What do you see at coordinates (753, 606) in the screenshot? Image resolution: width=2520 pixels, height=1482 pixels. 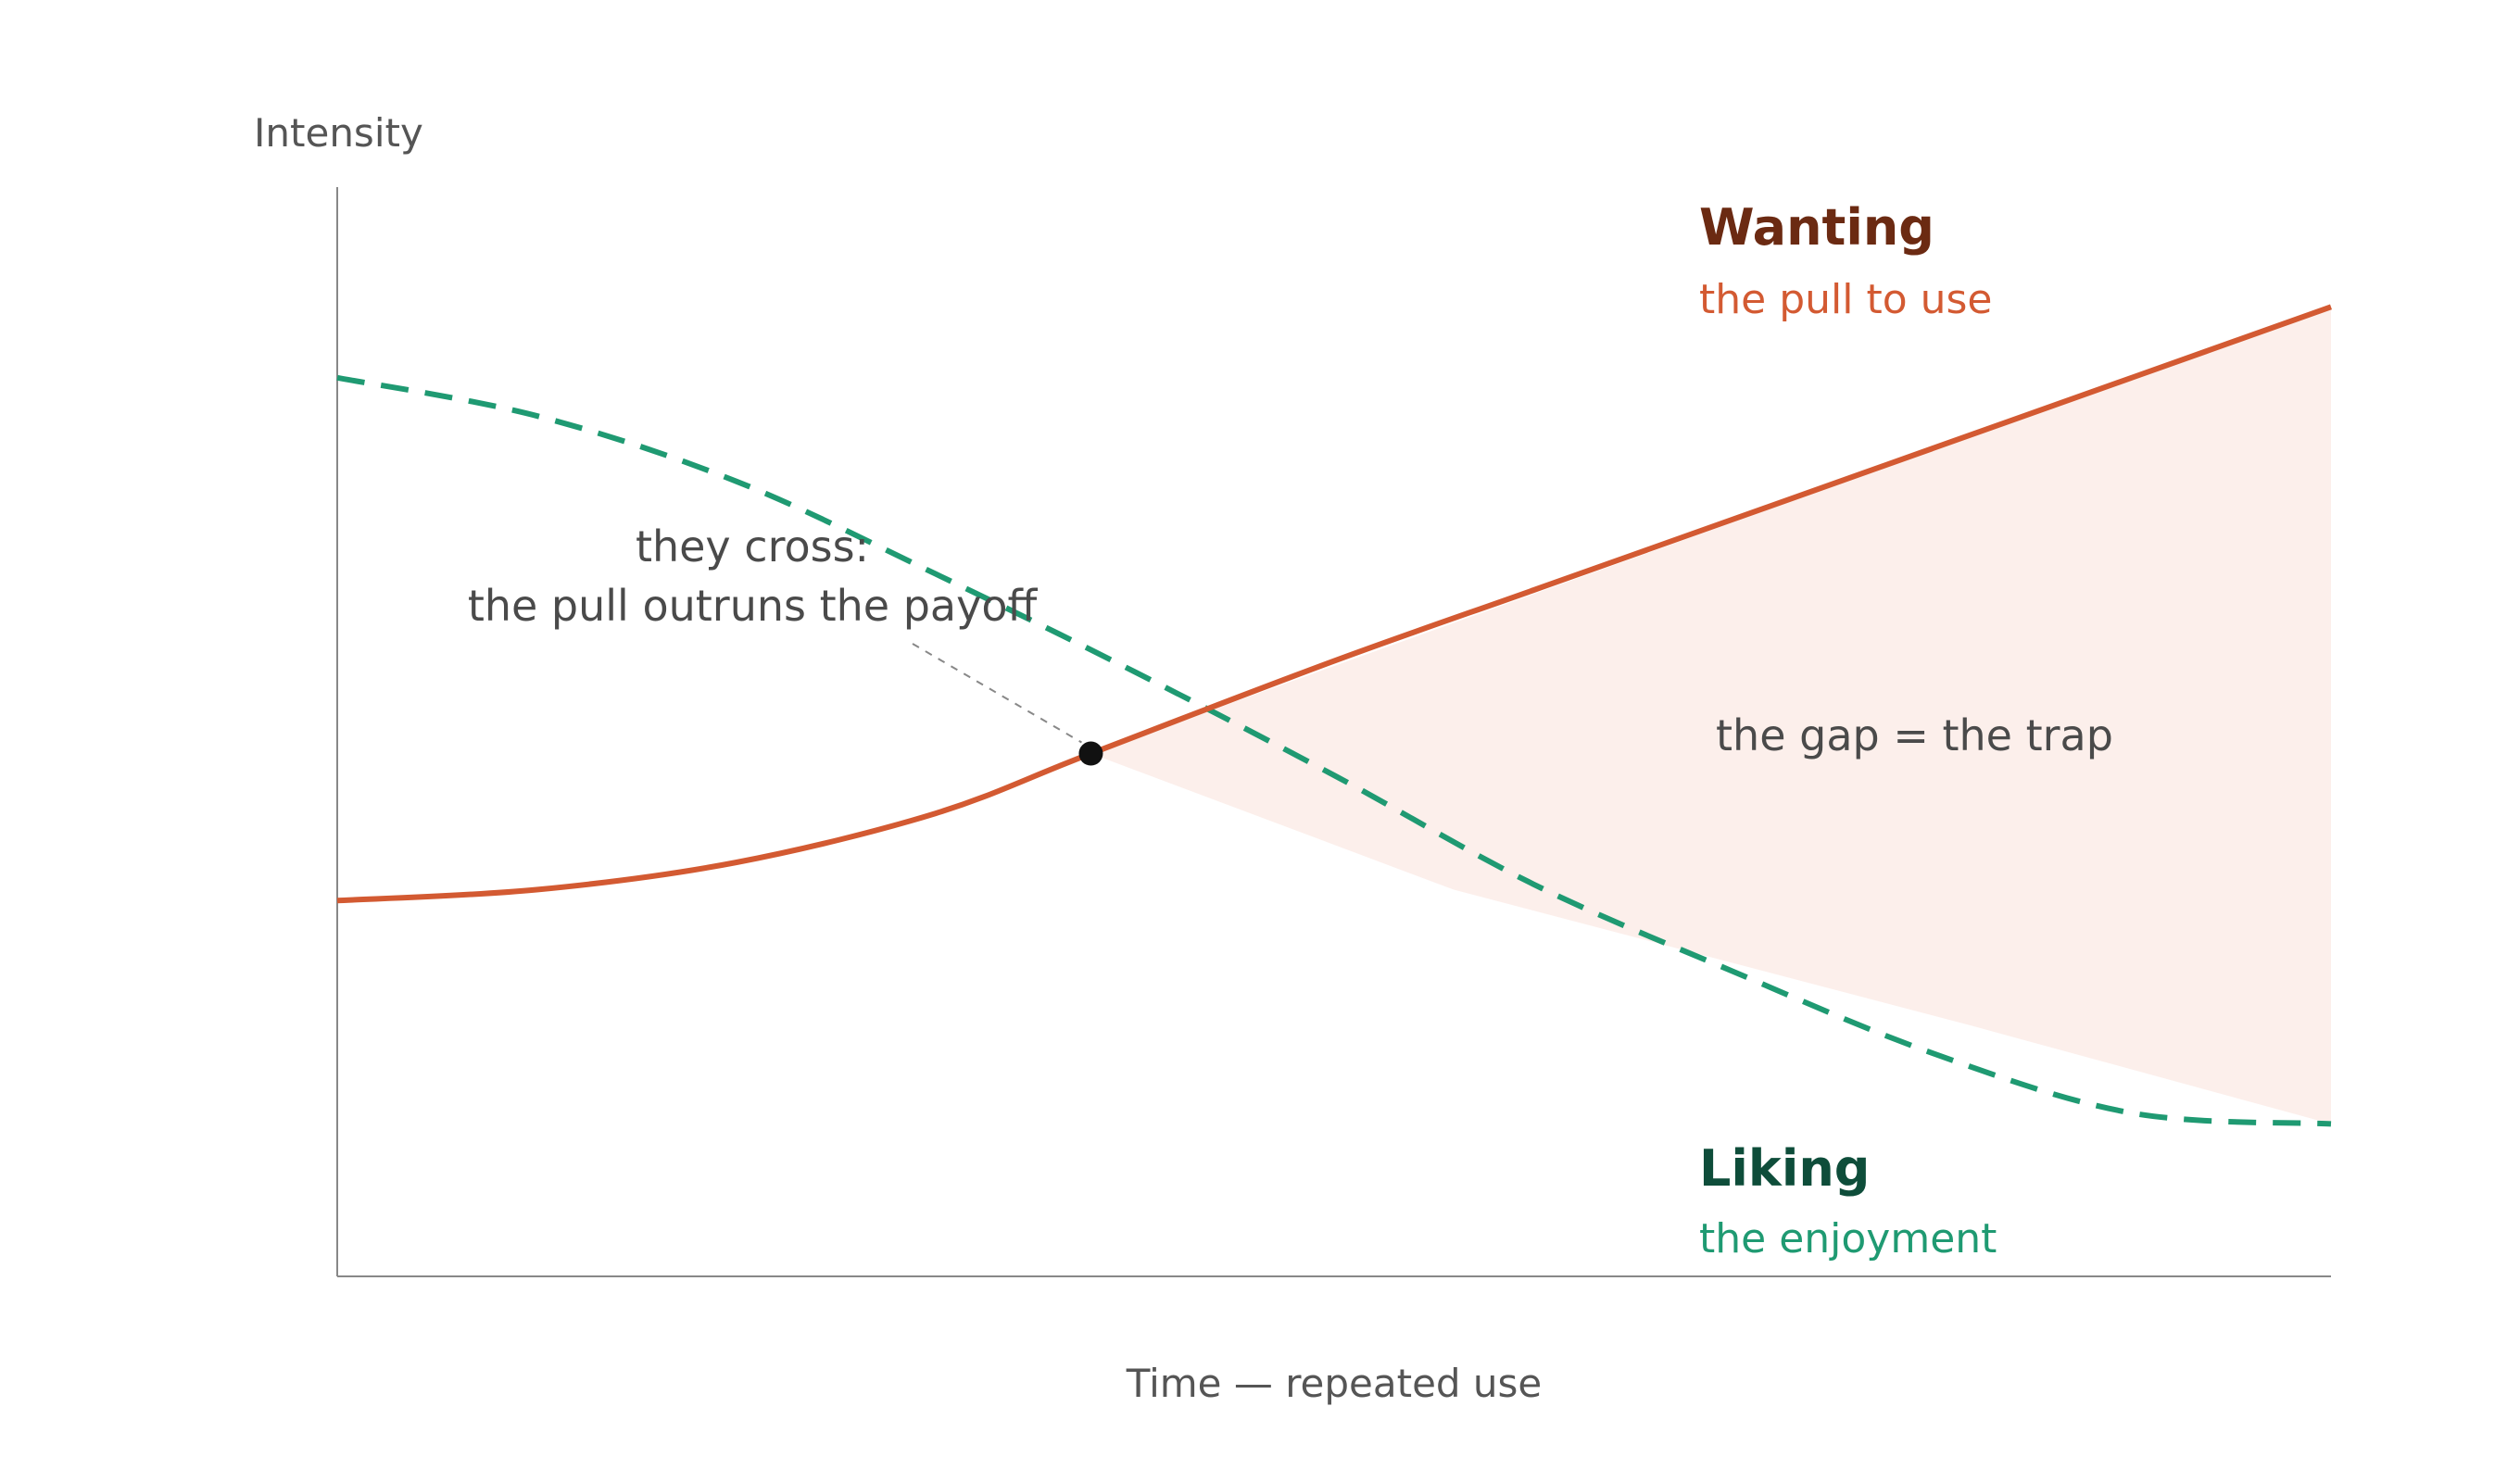 I see `annotation-cross-line2: the pull outruns the payoff` at bounding box center [753, 606].